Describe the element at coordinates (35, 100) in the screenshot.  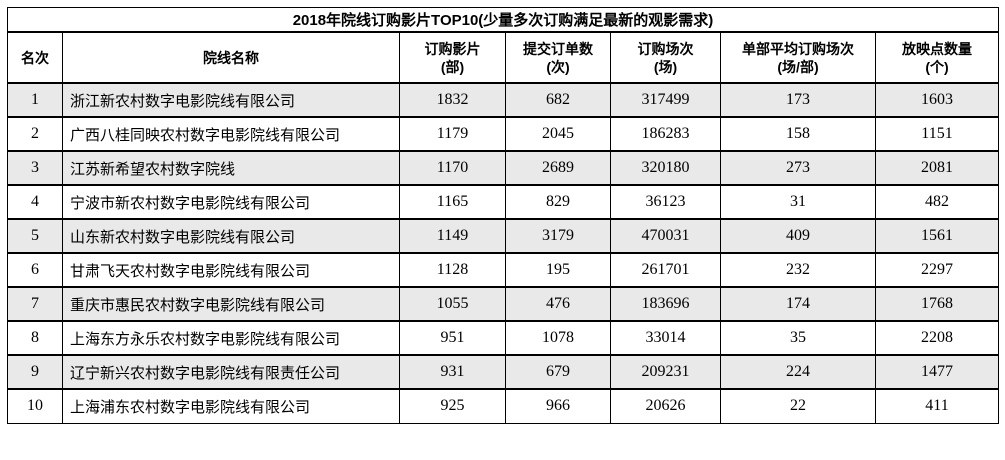
I see `rank-cell: 1` at that location.